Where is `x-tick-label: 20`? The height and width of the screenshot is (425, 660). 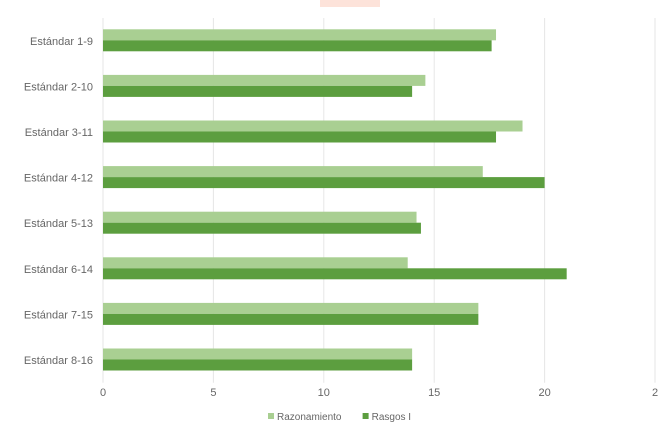 x-tick-label: 20 is located at coordinates (544, 393).